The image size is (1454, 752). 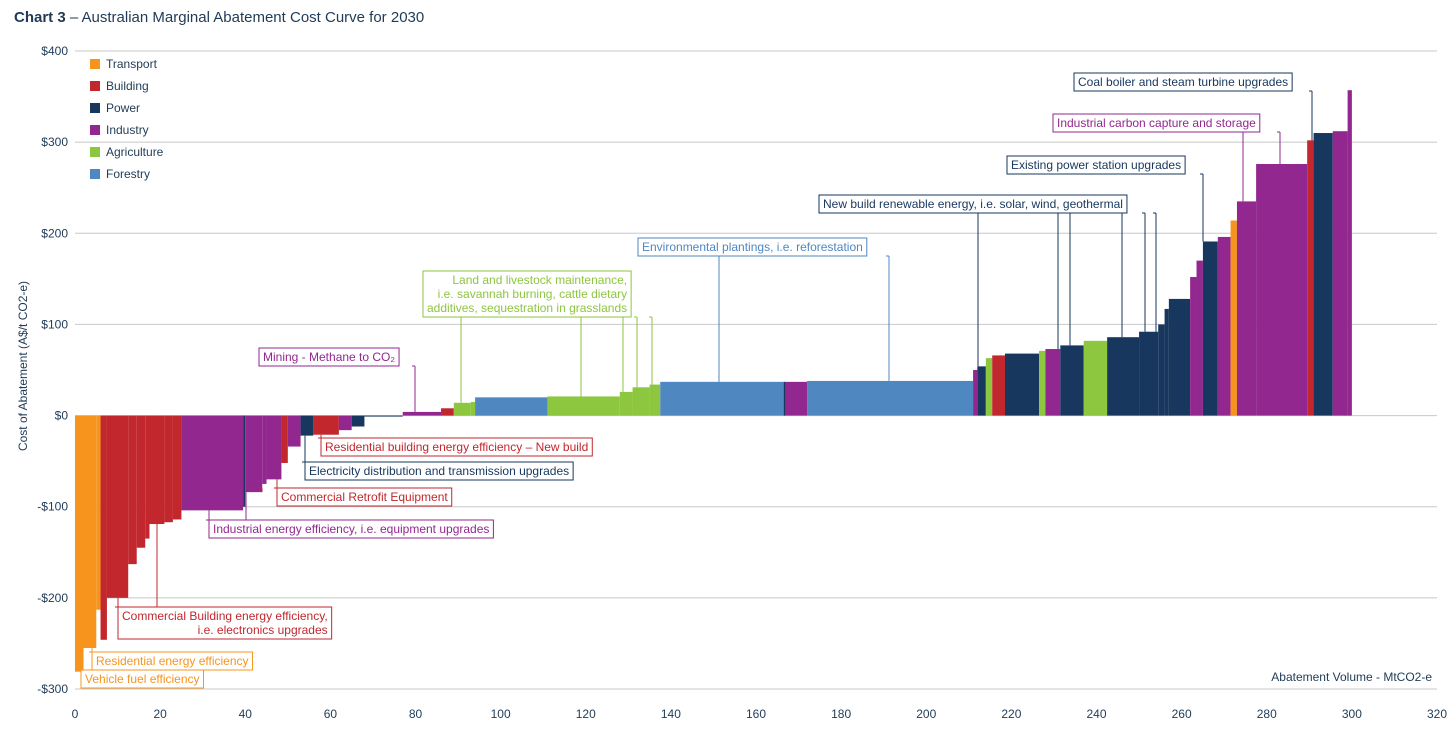 I want to click on y-tick-label: $0, so click(x=62, y=416).